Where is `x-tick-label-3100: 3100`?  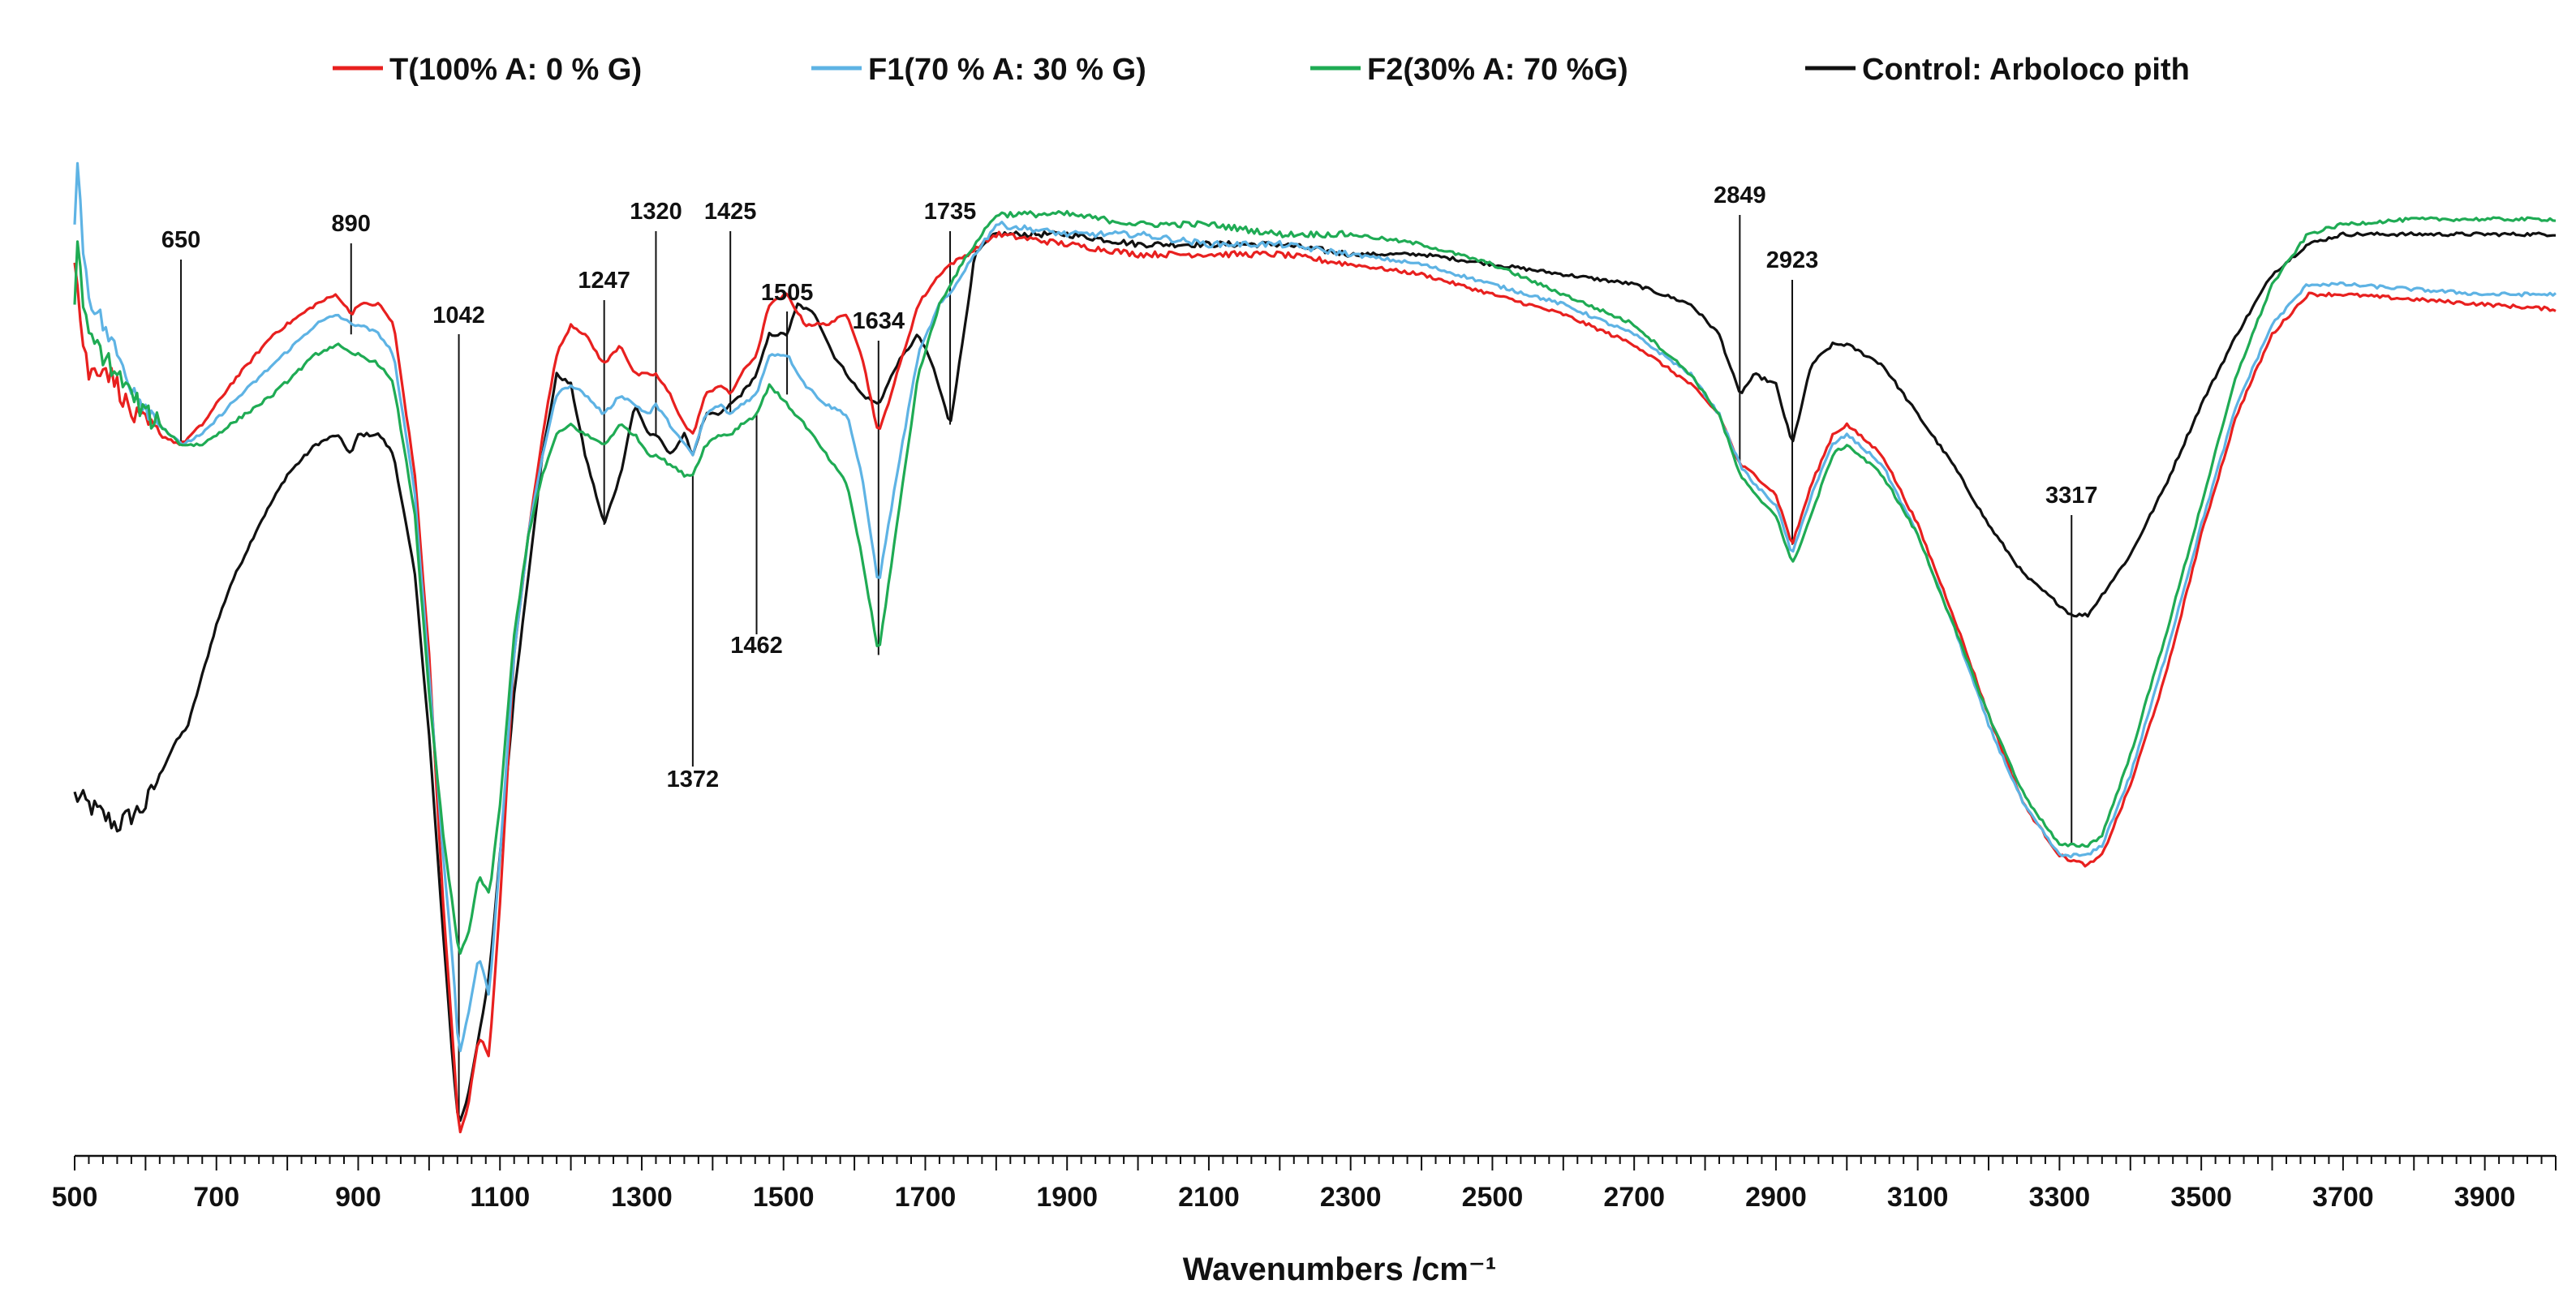
x-tick-label-3100: 3100 is located at coordinates (1918, 1198).